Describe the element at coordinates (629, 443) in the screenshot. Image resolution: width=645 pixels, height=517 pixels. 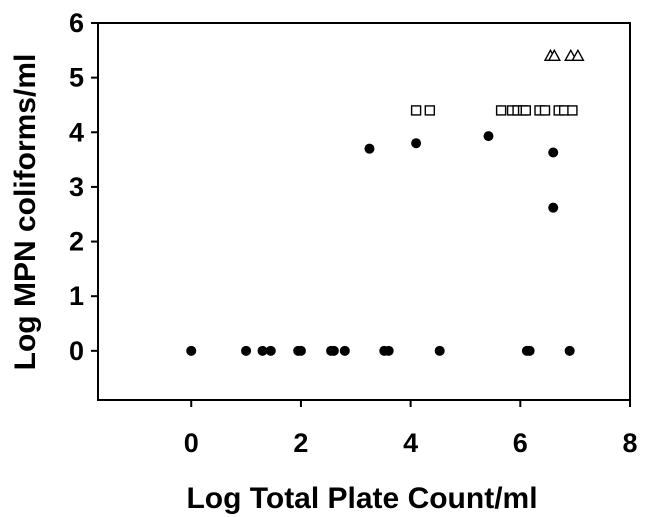
I see `x-tick-label: 8` at that location.